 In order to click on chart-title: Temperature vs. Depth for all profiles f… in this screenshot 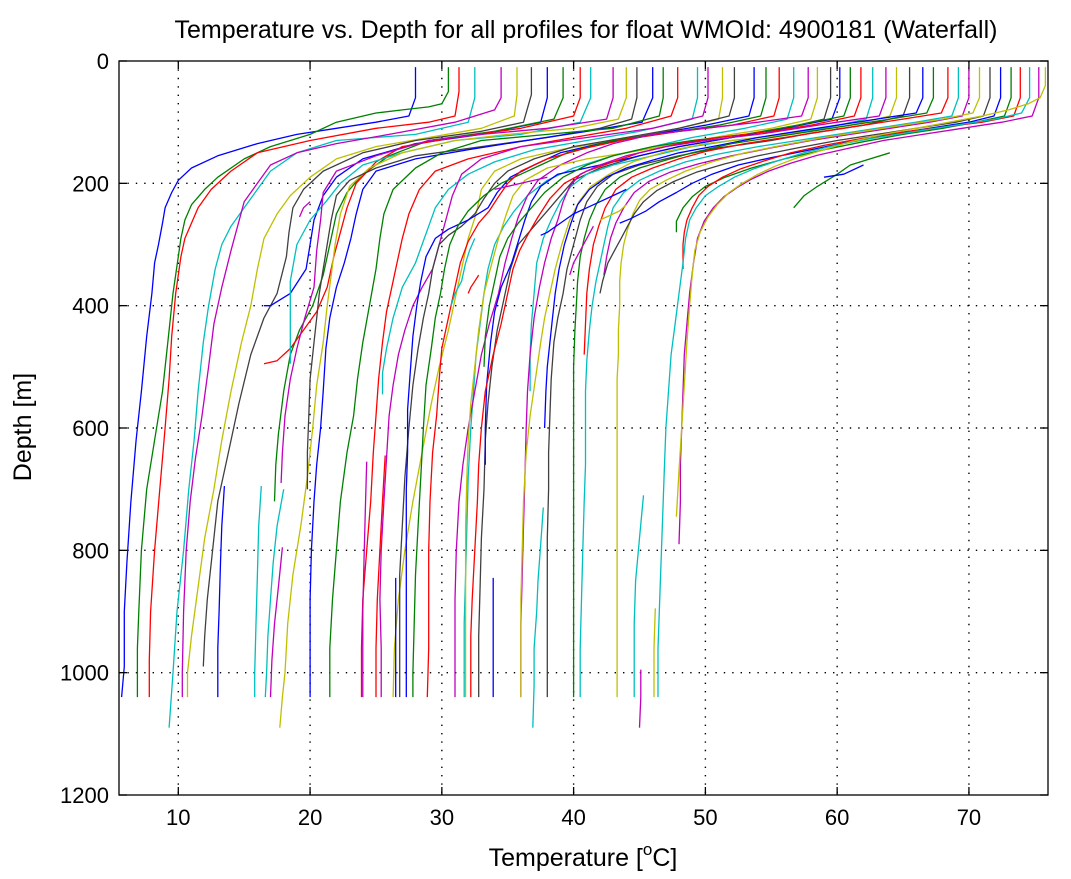, I will do `click(585, 30)`.